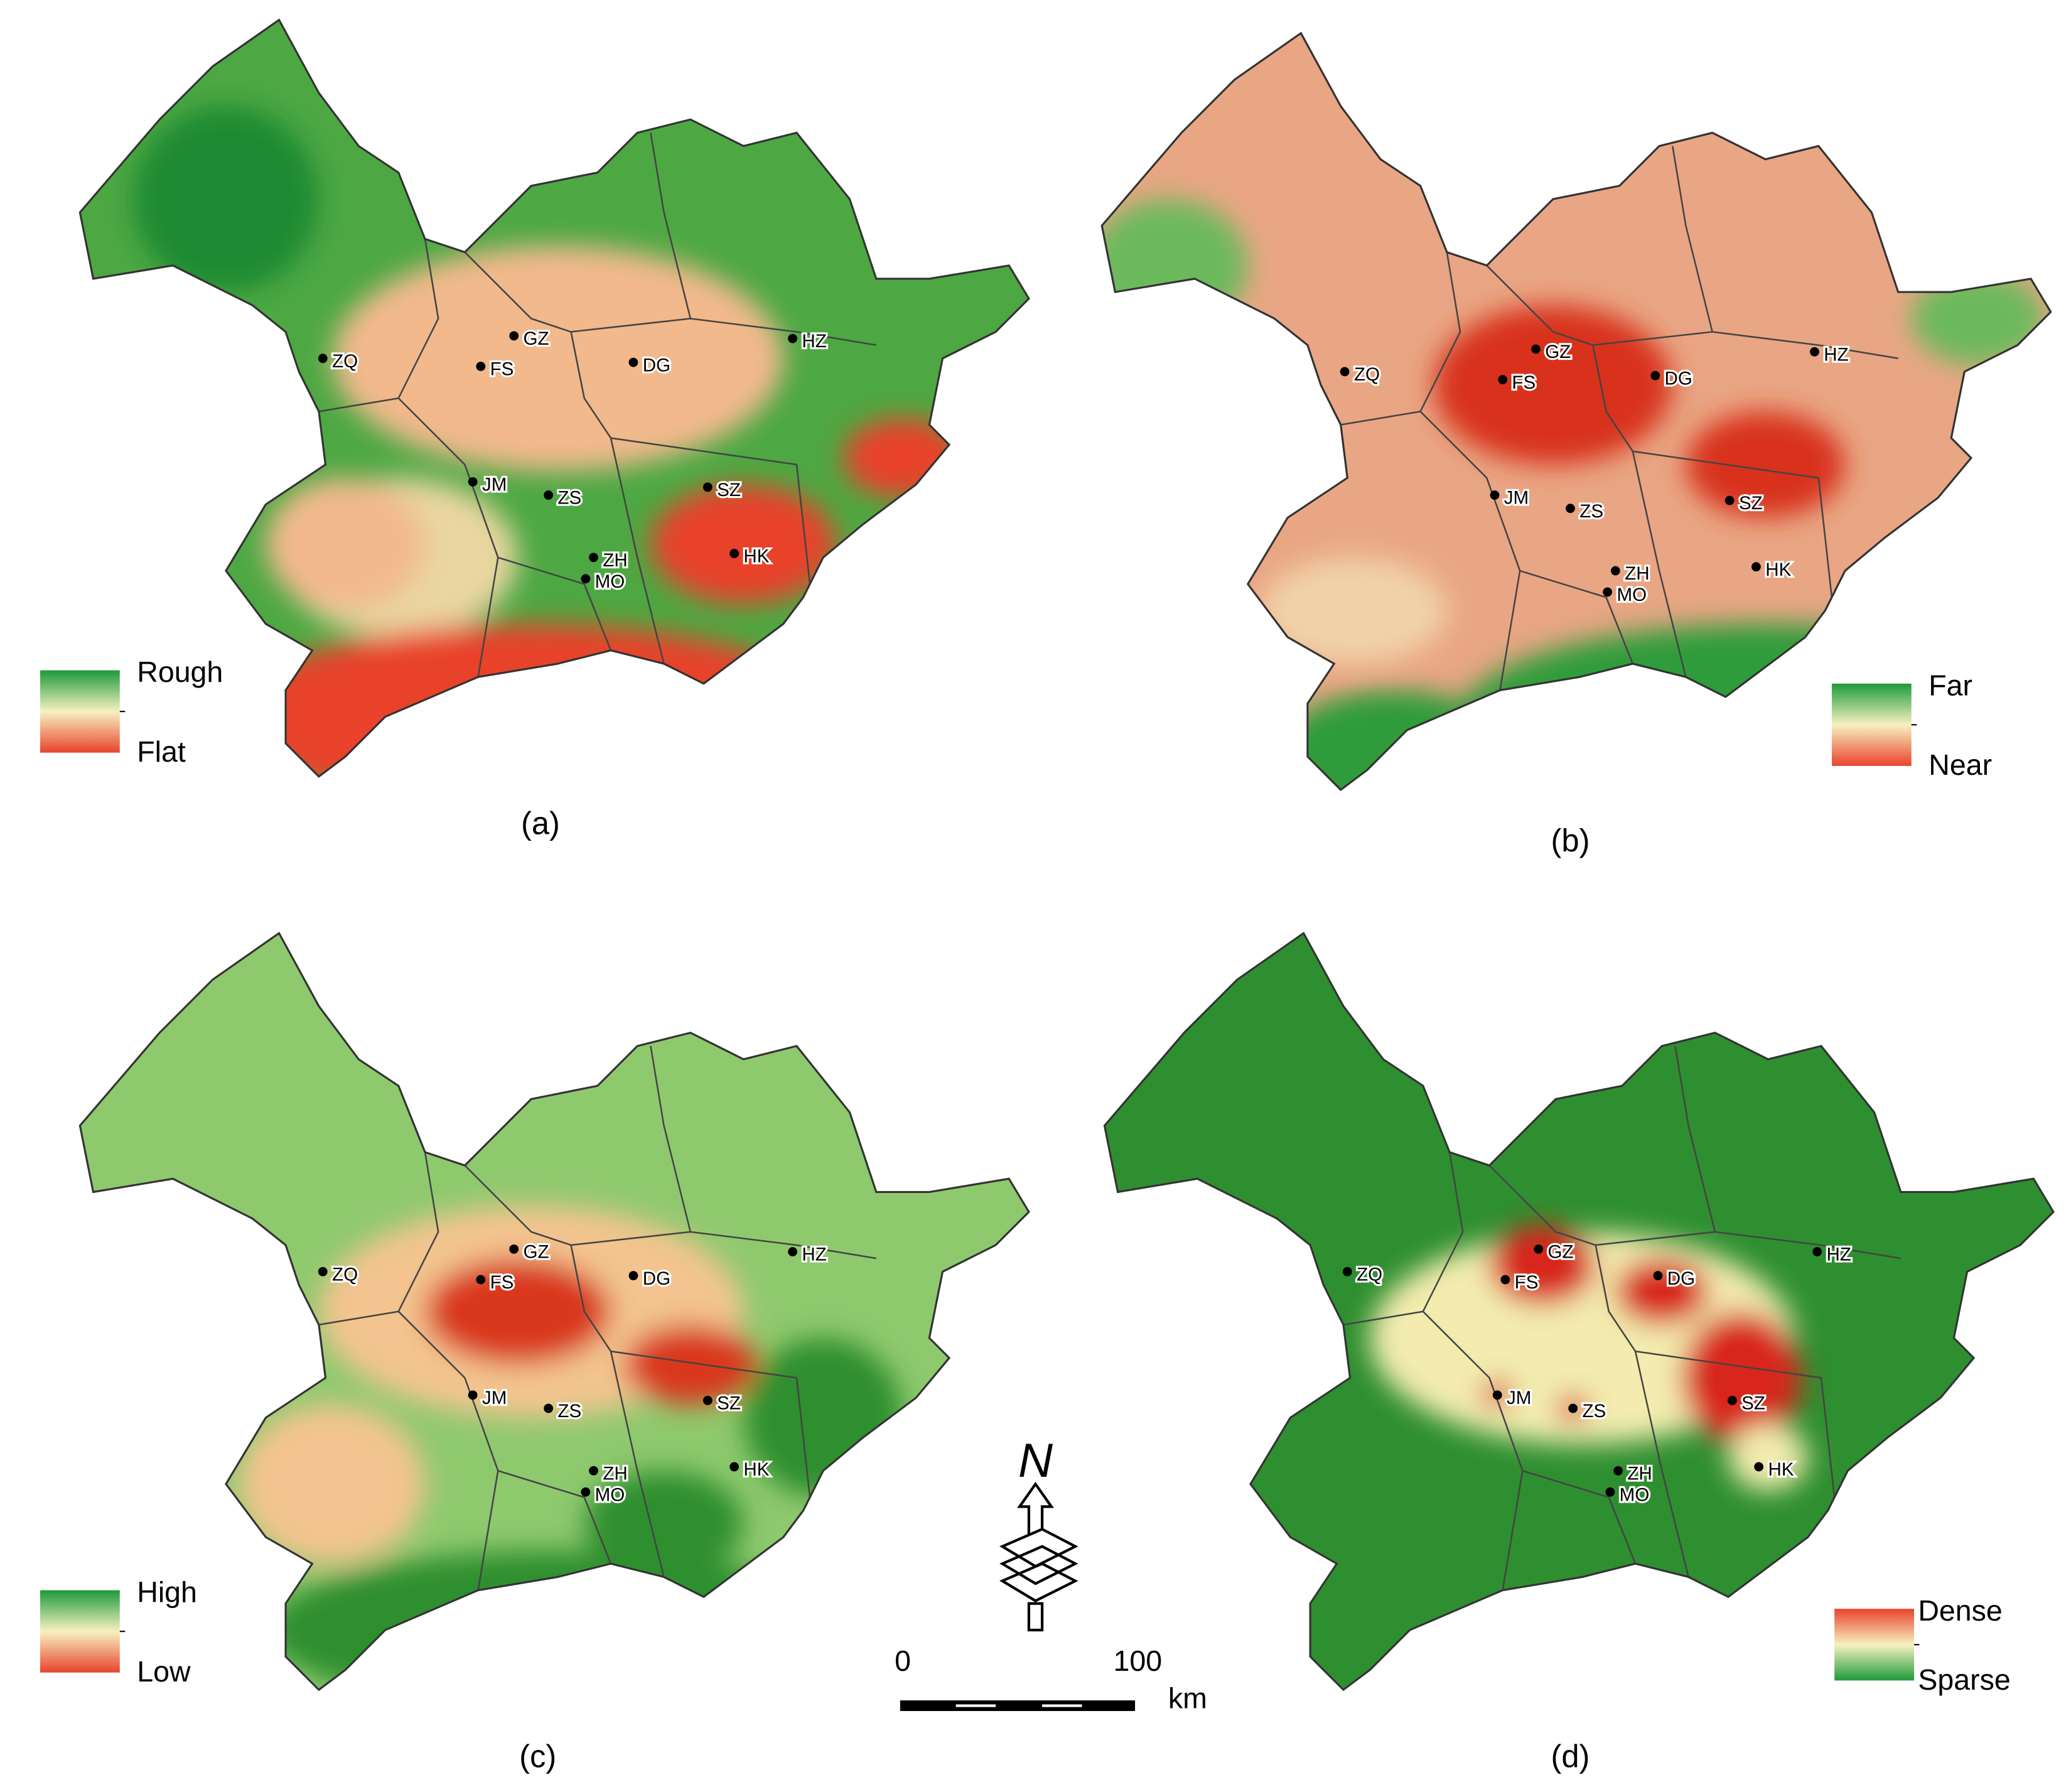 The width and height of the screenshot is (2071, 1792). What do you see at coordinates (1571, 840) in the screenshot?
I see `panel-caption: (b)` at bounding box center [1571, 840].